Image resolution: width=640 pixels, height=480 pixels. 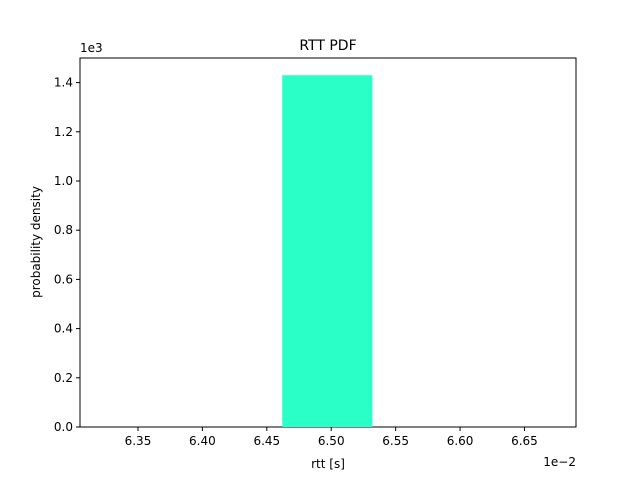 I want to click on y-axis: 0.0 0.2 0.4 0.6 0.8 1.0 1.2 1.4, so click(x=67, y=255).